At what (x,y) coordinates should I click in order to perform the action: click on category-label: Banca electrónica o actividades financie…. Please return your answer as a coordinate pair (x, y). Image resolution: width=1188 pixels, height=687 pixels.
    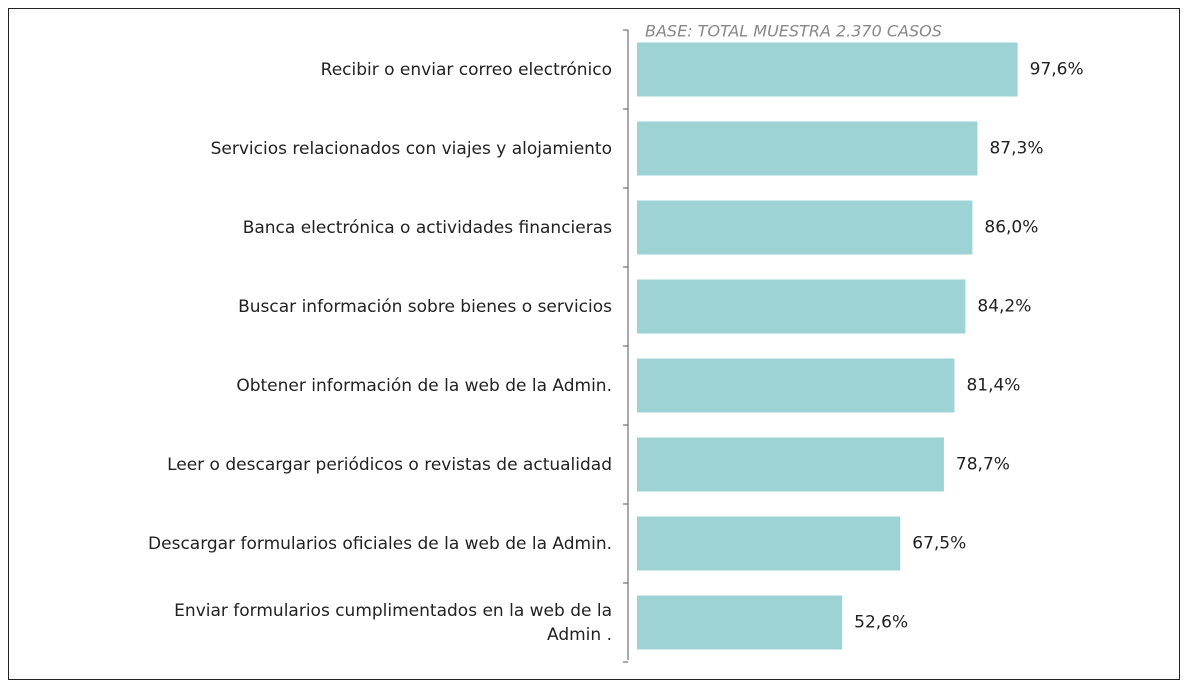
    Looking at the image, I should click on (427, 227).